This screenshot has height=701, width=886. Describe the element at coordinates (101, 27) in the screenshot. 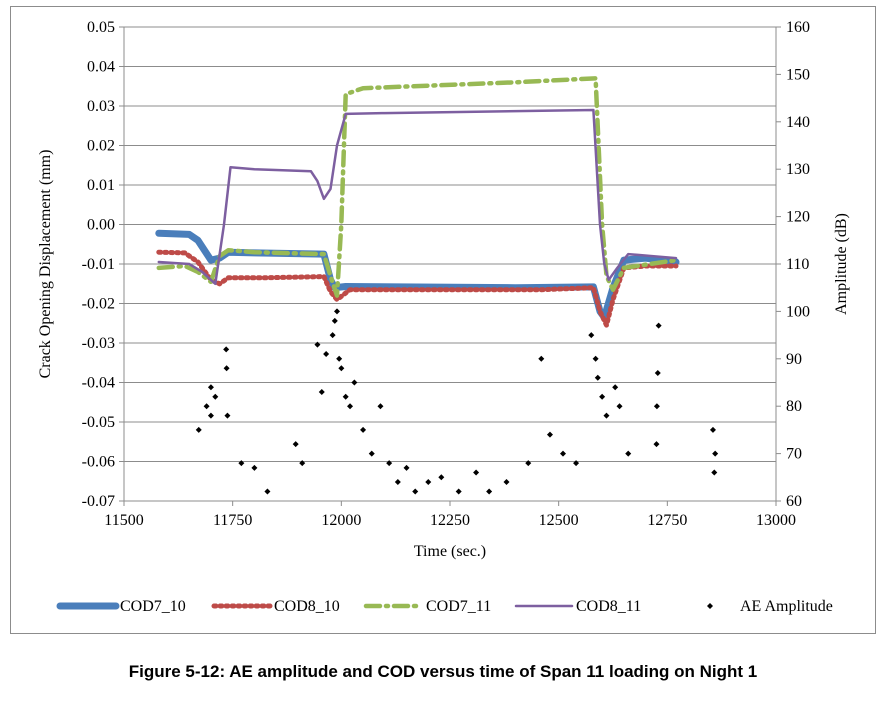

I see `y-tick-label: 0.05` at that location.